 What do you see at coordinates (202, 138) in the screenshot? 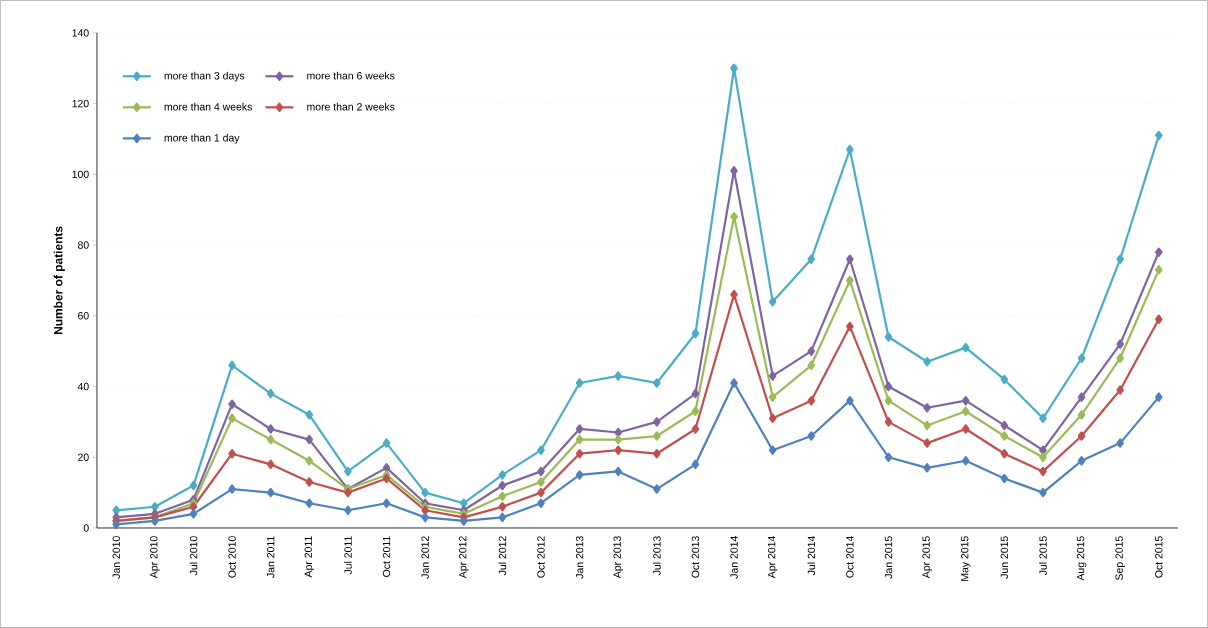
I see `legend-label: more than 1 day` at bounding box center [202, 138].